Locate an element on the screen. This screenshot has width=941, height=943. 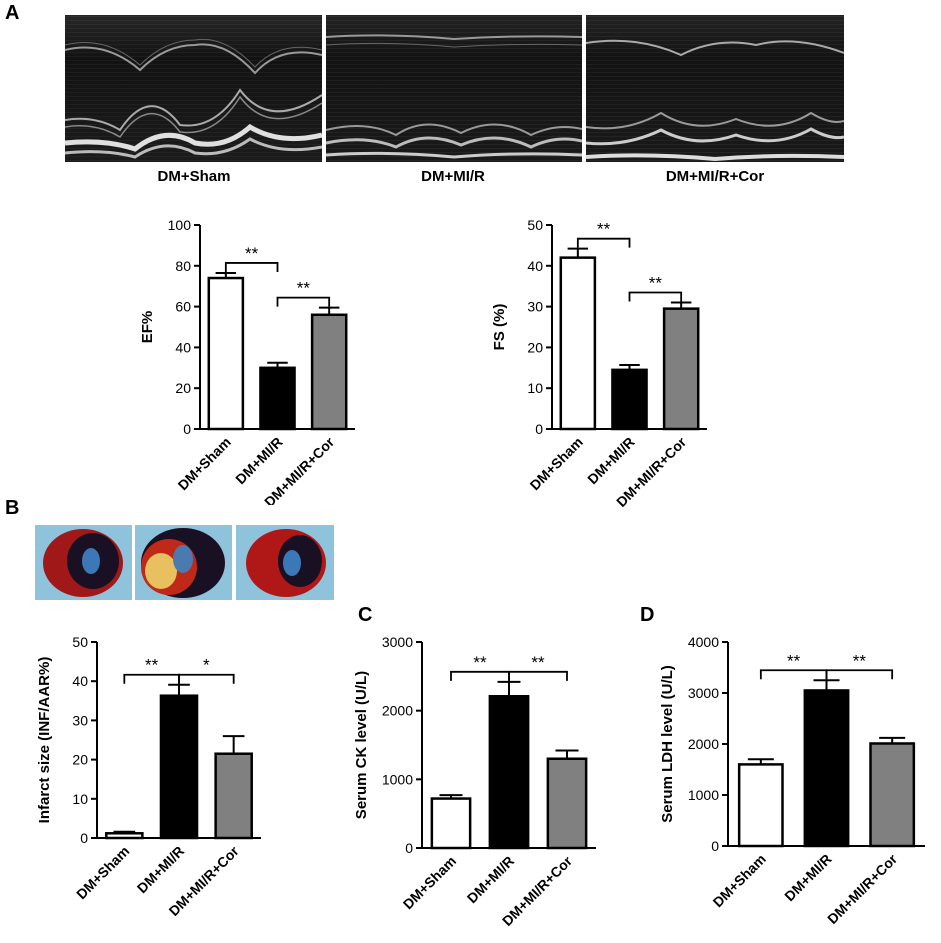
chart-ef-ylabel: EF% is located at coordinates (147, 327).